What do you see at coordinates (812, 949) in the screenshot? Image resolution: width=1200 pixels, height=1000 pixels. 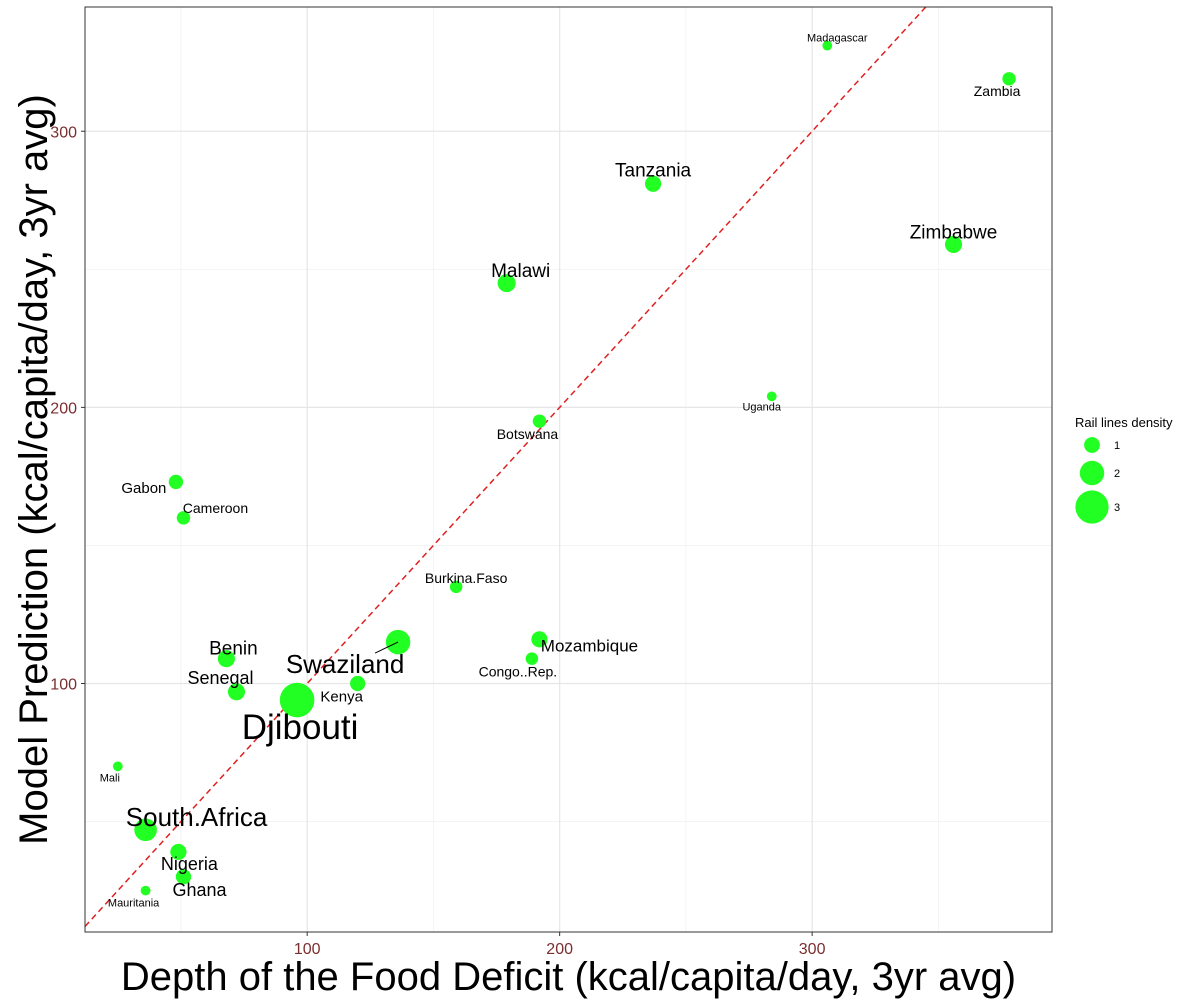 I see `x-tick-label: 300` at bounding box center [812, 949].